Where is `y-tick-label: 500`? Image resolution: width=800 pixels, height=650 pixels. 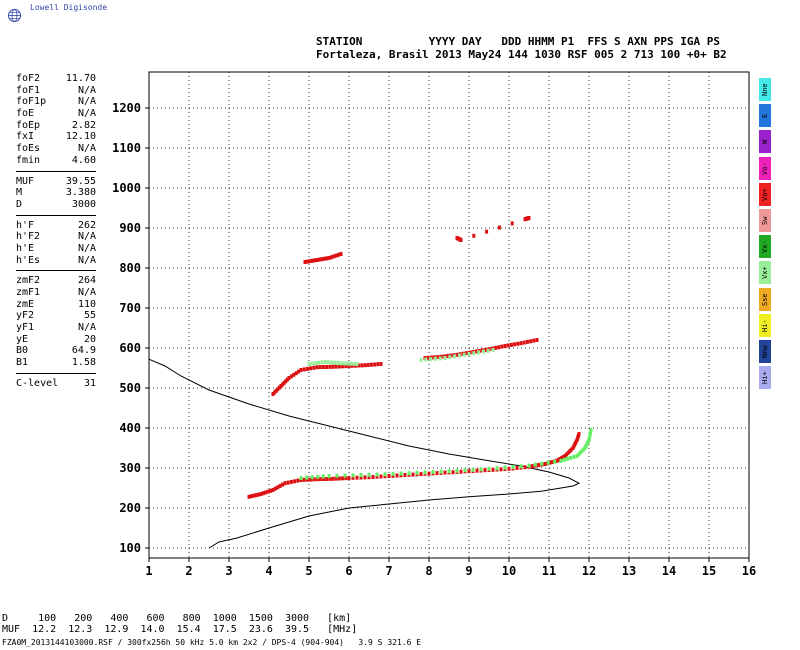
y-tick-label: 500 is located at coordinates (130, 388).